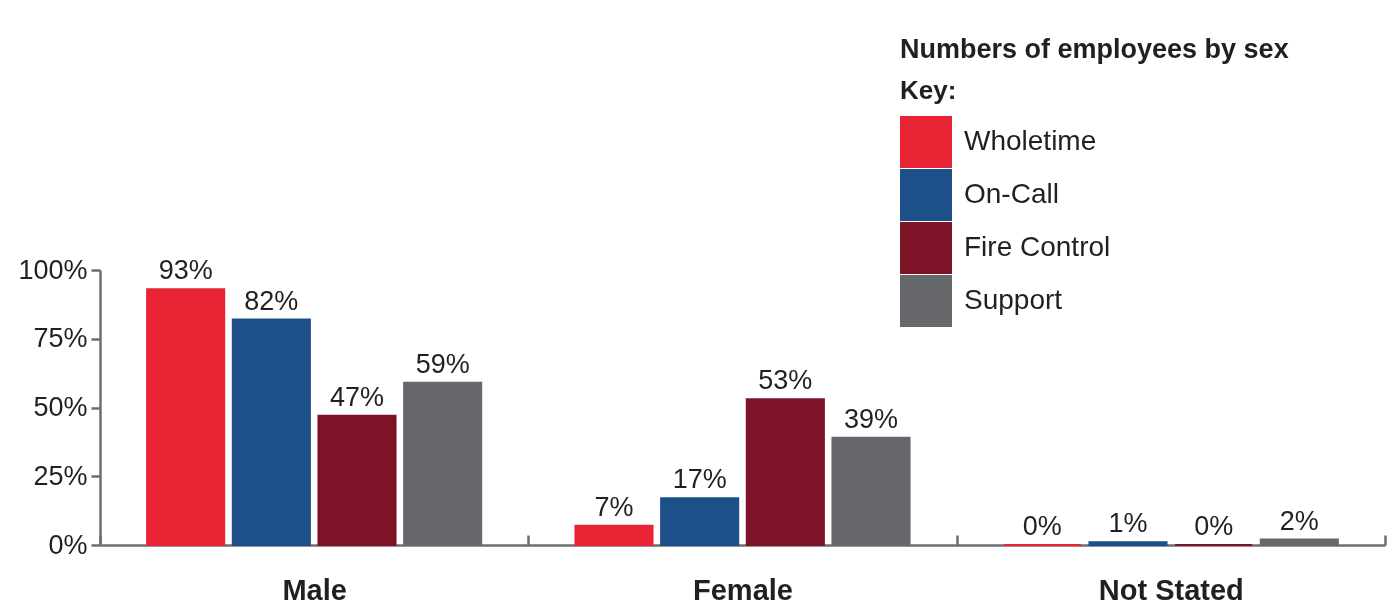  Describe the element at coordinates (928, 90) in the screenshot. I see `legend-title: Key:` at that location.